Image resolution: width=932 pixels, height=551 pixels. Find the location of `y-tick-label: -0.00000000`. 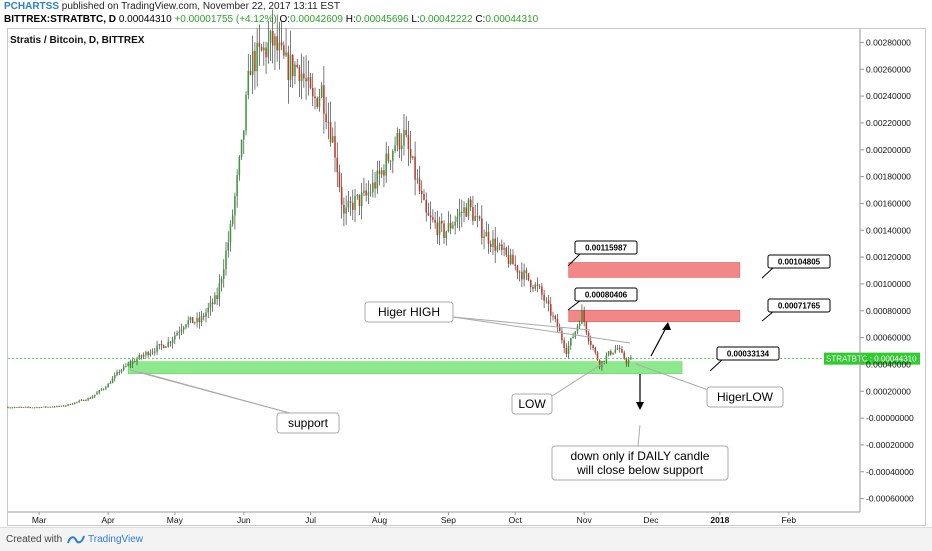

y-tick-label: -0.00000000 is located at coordinates (890, 418).